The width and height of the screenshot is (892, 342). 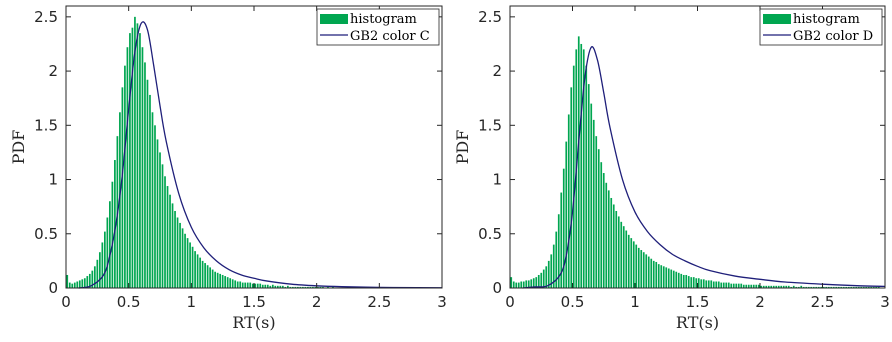 What do you see at coordinates (698, 302) in the screenshot?
I see `right-x-tick-label: 1.5` at bounding box center [698, 302].